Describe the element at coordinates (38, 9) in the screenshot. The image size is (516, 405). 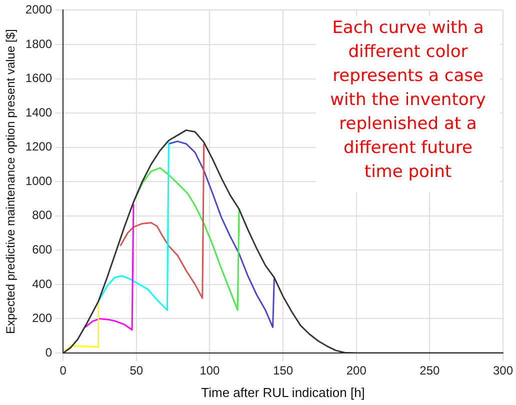
I see `y-tick-label: 2000` at that location.